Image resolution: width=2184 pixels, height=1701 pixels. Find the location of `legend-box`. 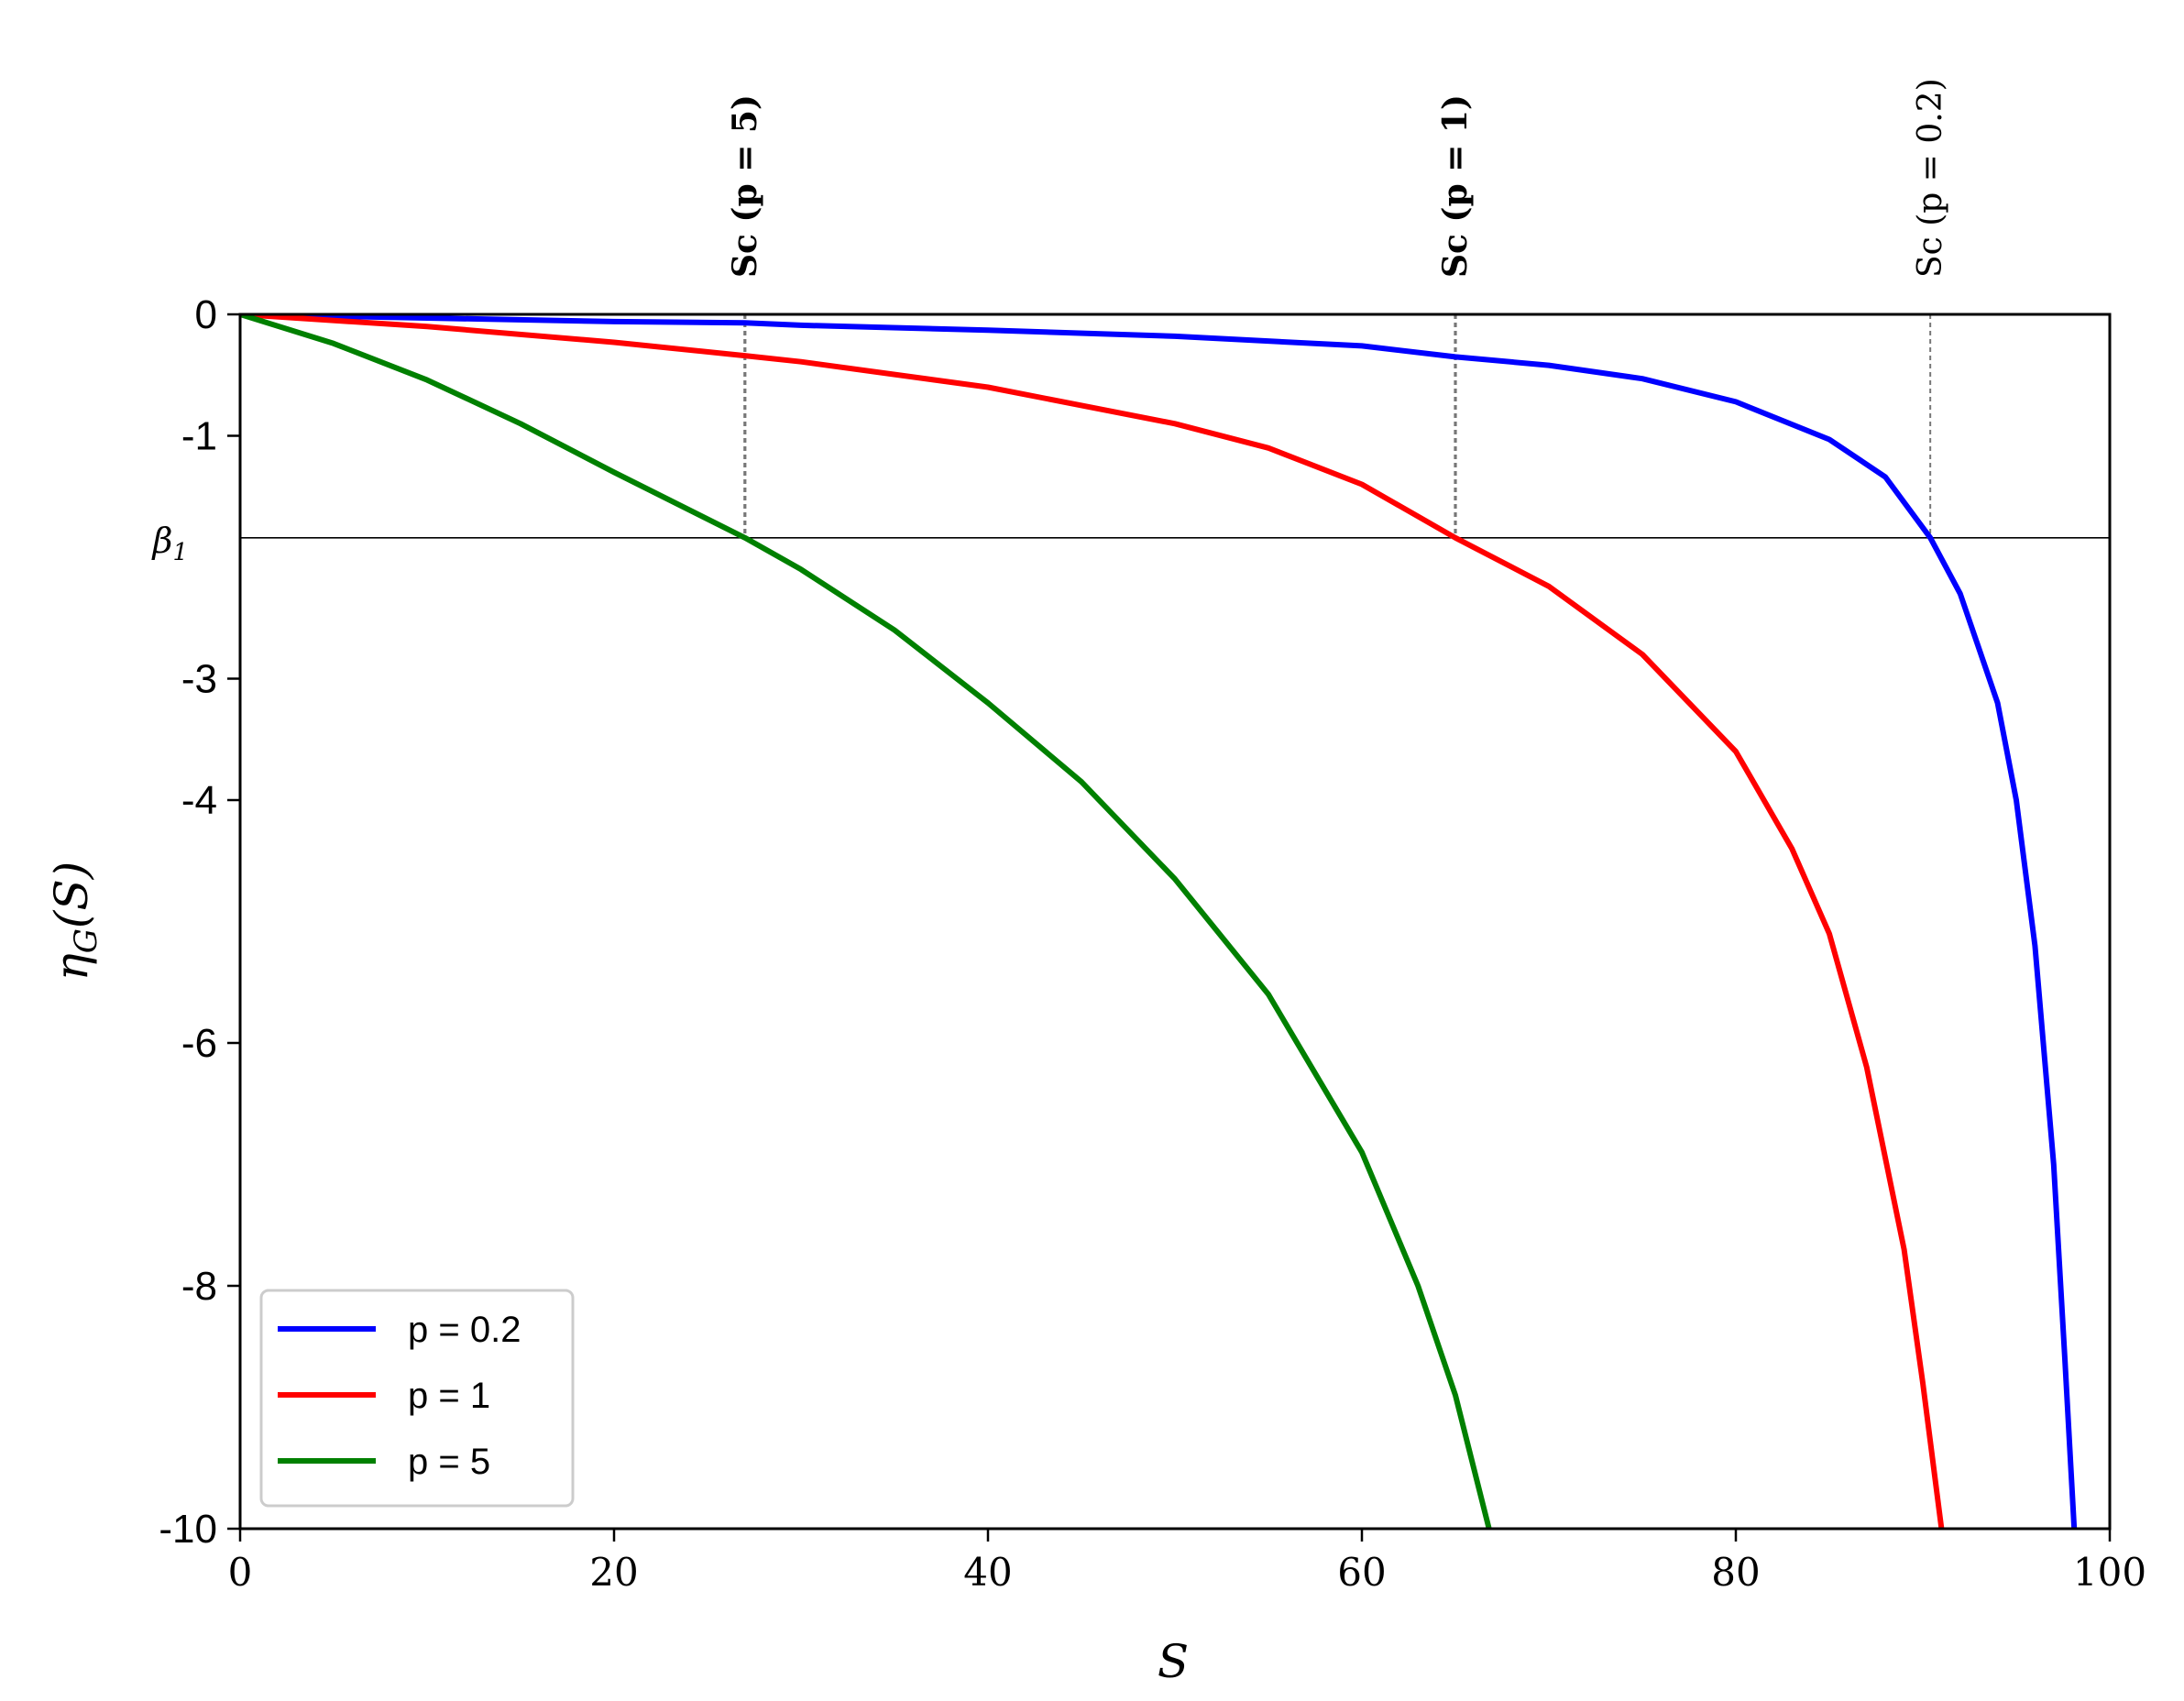

legend-box is located at coordinates (417, 1398).